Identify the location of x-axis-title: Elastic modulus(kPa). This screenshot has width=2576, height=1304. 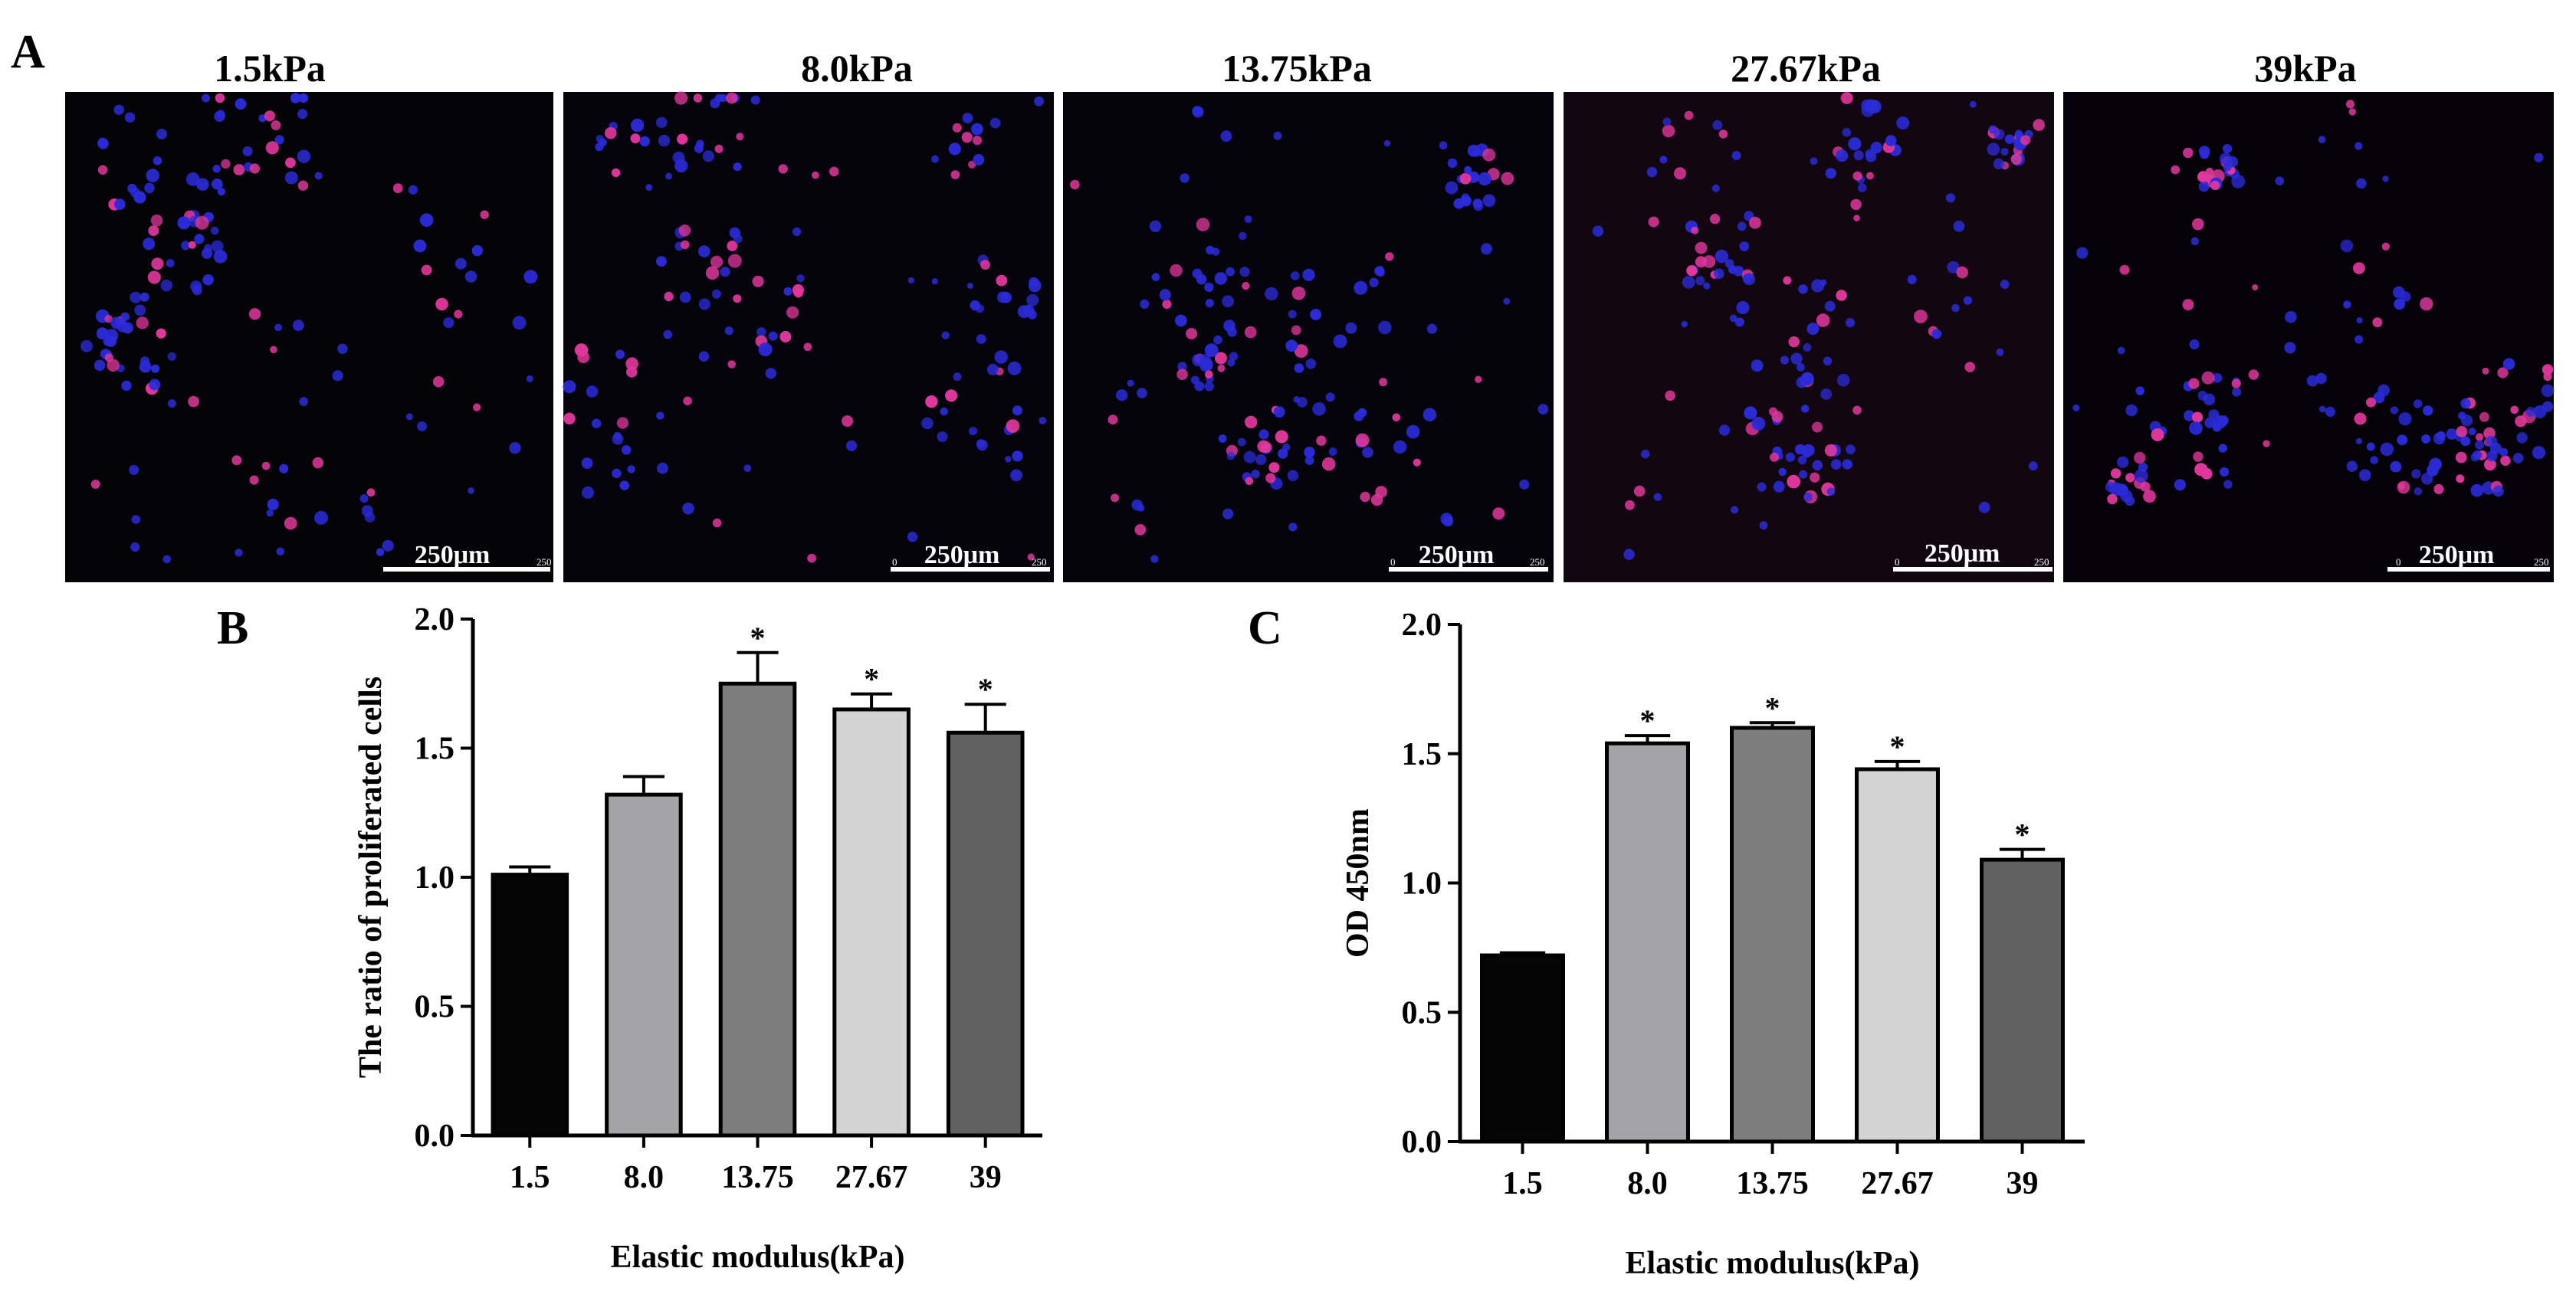
(758, 1257).